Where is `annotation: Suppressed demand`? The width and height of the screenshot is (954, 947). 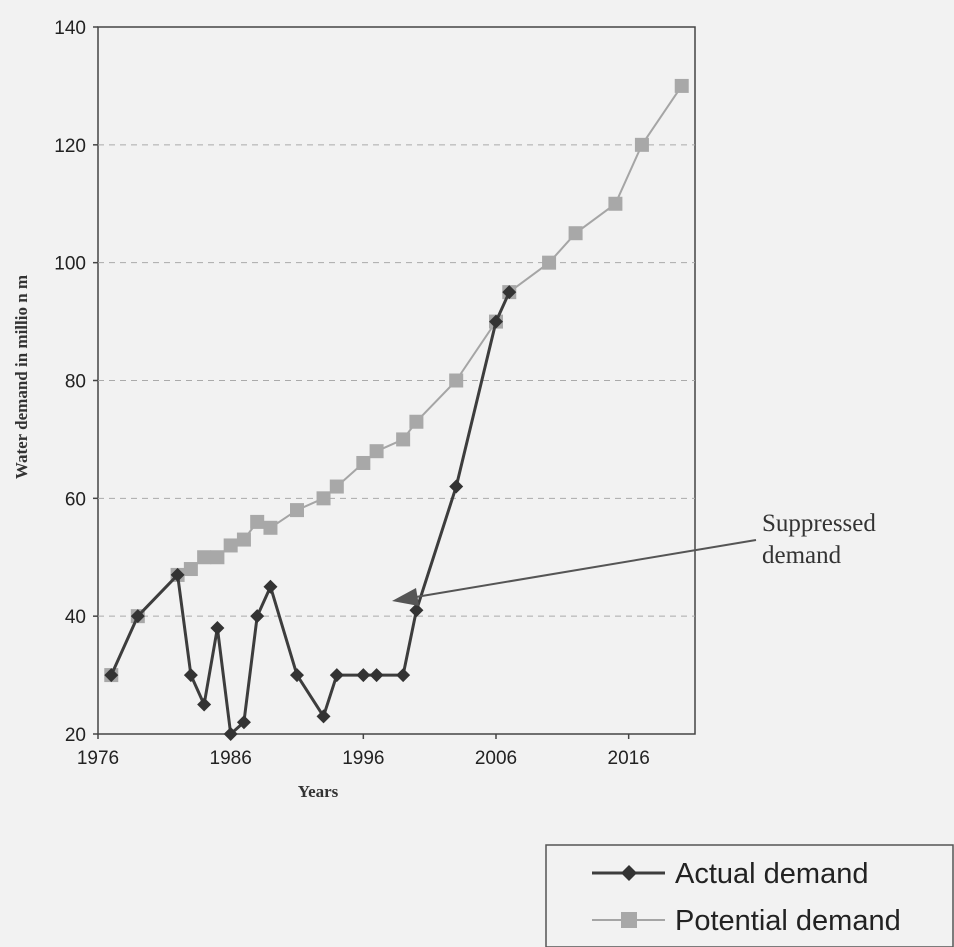
annotation: Suppressed demand is located at coordinates (634, 558).